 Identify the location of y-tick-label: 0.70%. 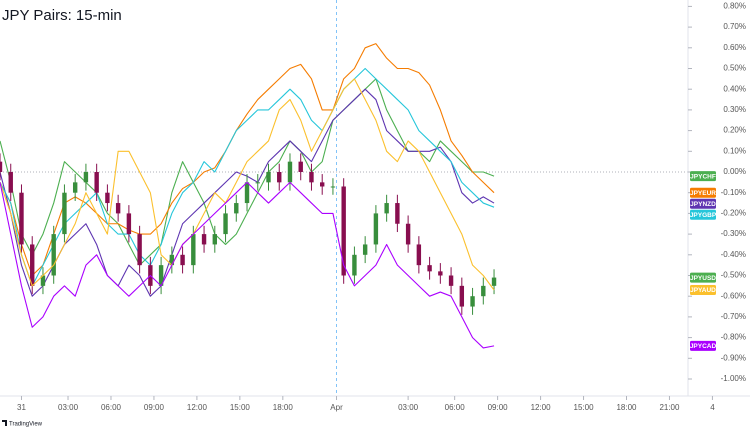
(734, 26).